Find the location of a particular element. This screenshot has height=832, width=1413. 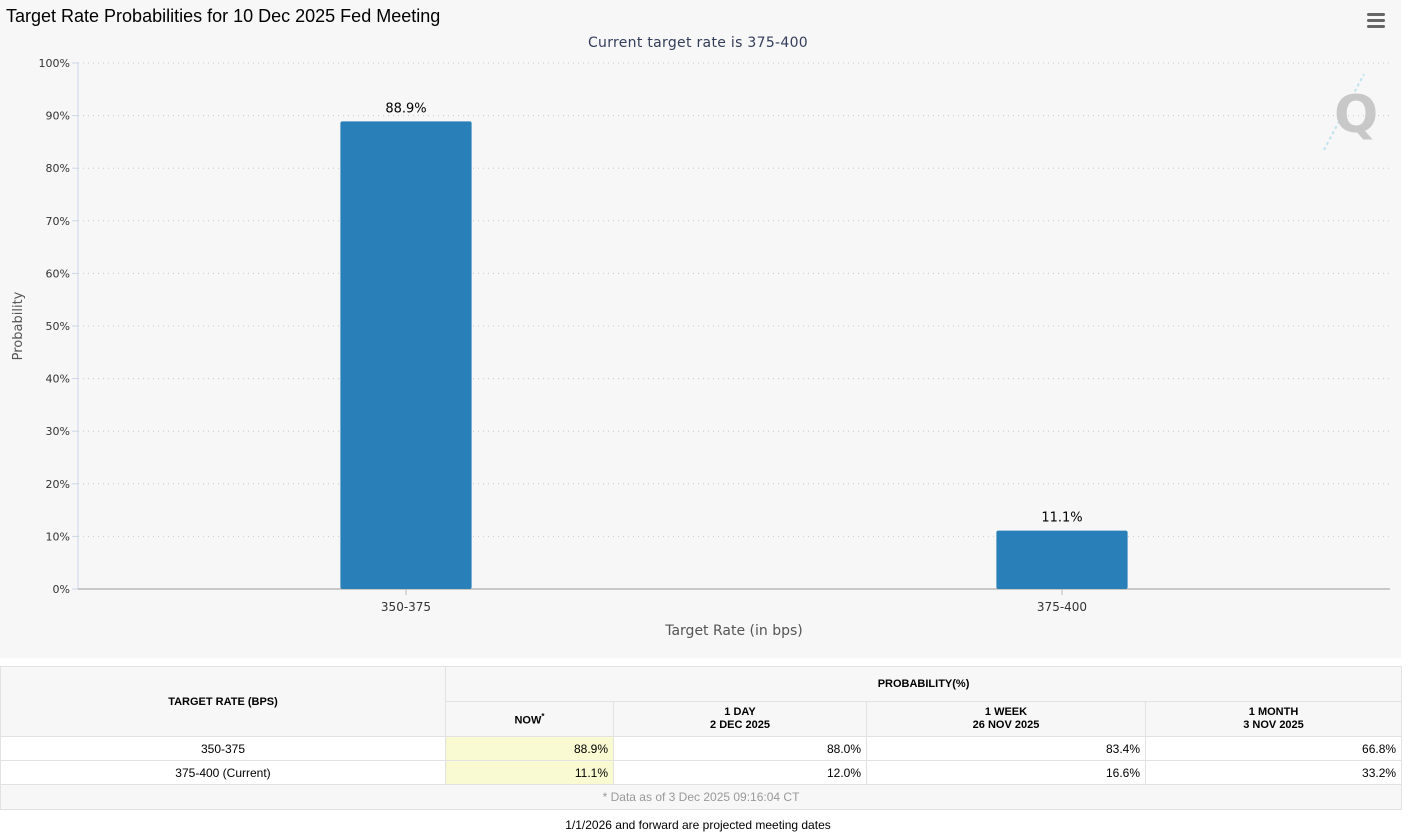

y-tick-label: 10% is located at coordinates (58, 536).